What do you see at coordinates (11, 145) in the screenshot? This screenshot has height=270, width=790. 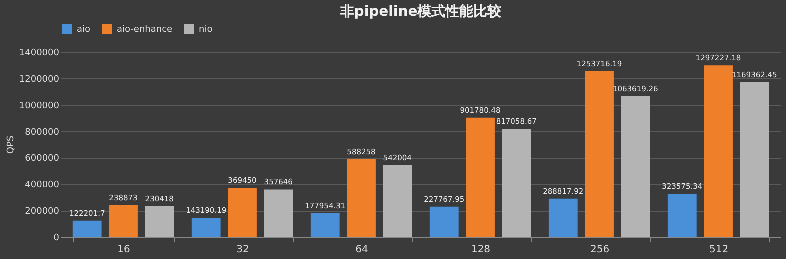 I see `y-axis-title: QPS` at bounding box center [11, 145].